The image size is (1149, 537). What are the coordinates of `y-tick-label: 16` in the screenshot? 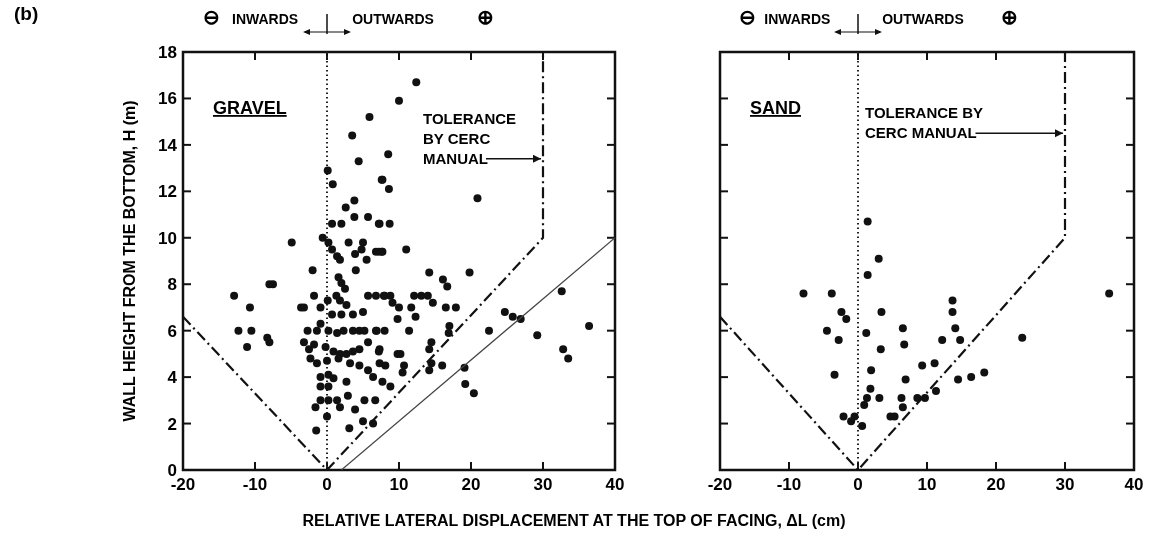 It's located at (167, 99).